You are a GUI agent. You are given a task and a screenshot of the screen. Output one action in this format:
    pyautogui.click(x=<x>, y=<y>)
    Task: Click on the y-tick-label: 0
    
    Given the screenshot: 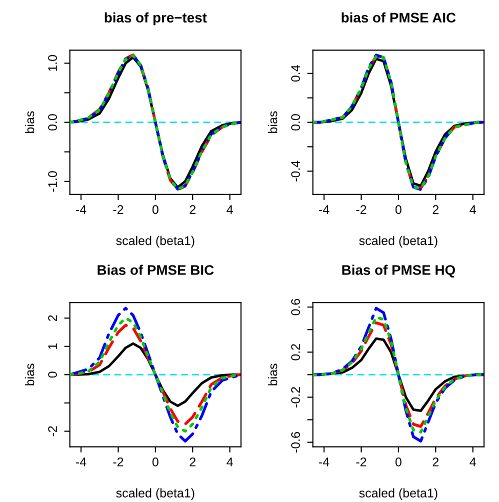 What is the action you would take?
    pyautogui.click(x=52, y=375)
    